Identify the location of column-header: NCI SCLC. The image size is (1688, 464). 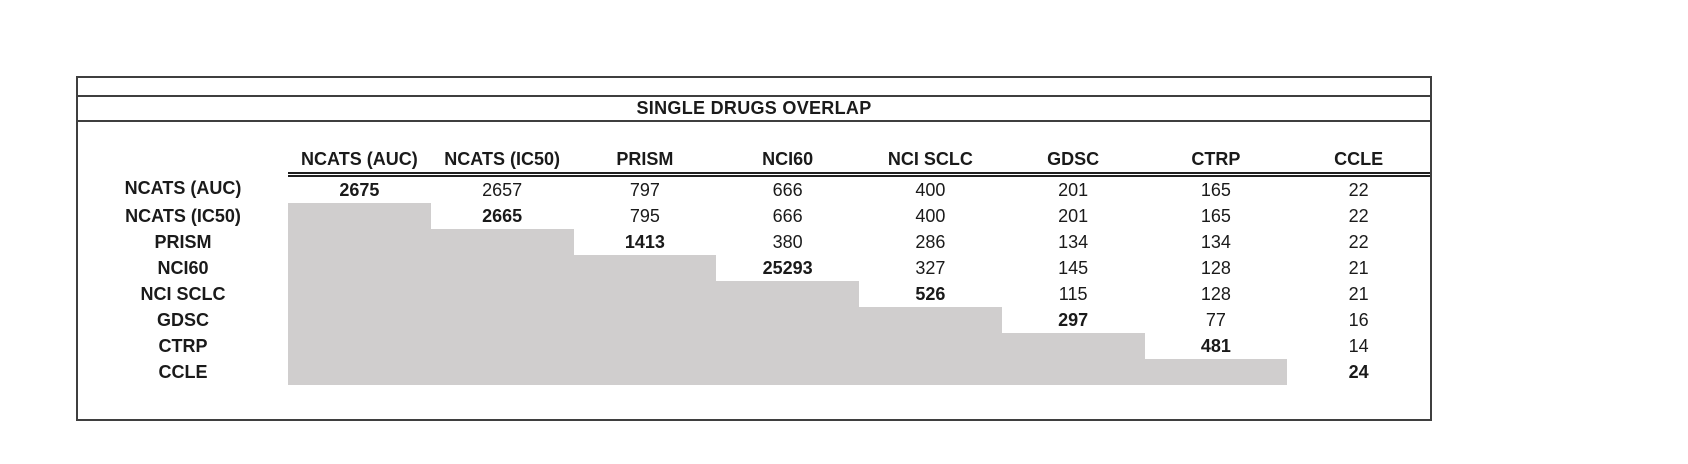
(930, 149).